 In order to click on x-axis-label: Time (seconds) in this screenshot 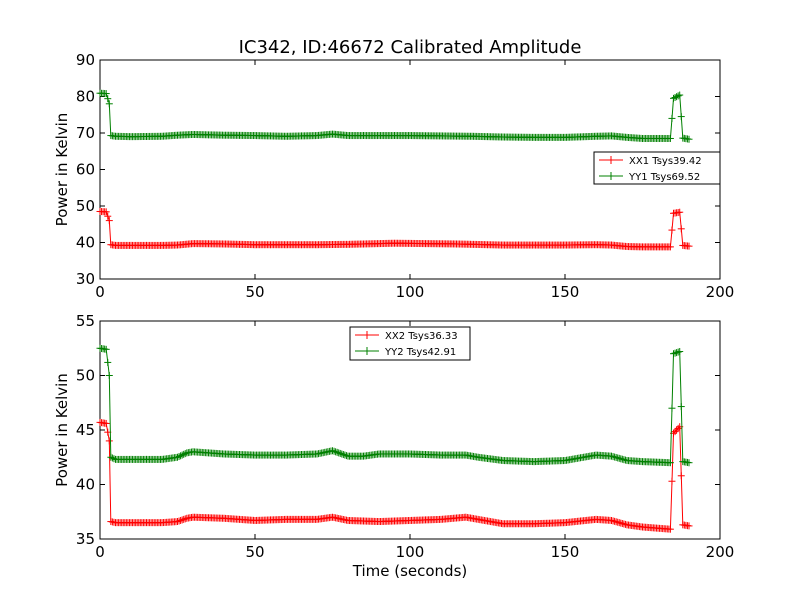, I will do `click(410, 571)`.